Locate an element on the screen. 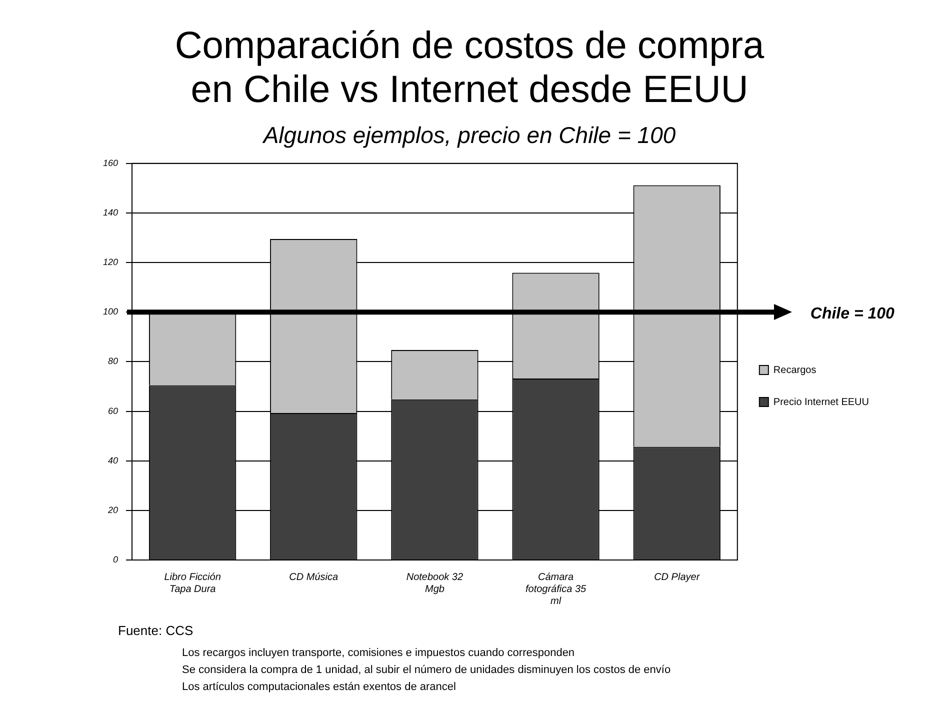  x-tick-label: Libro Ficción Tapa Dura is located at coordinates (193, 583).